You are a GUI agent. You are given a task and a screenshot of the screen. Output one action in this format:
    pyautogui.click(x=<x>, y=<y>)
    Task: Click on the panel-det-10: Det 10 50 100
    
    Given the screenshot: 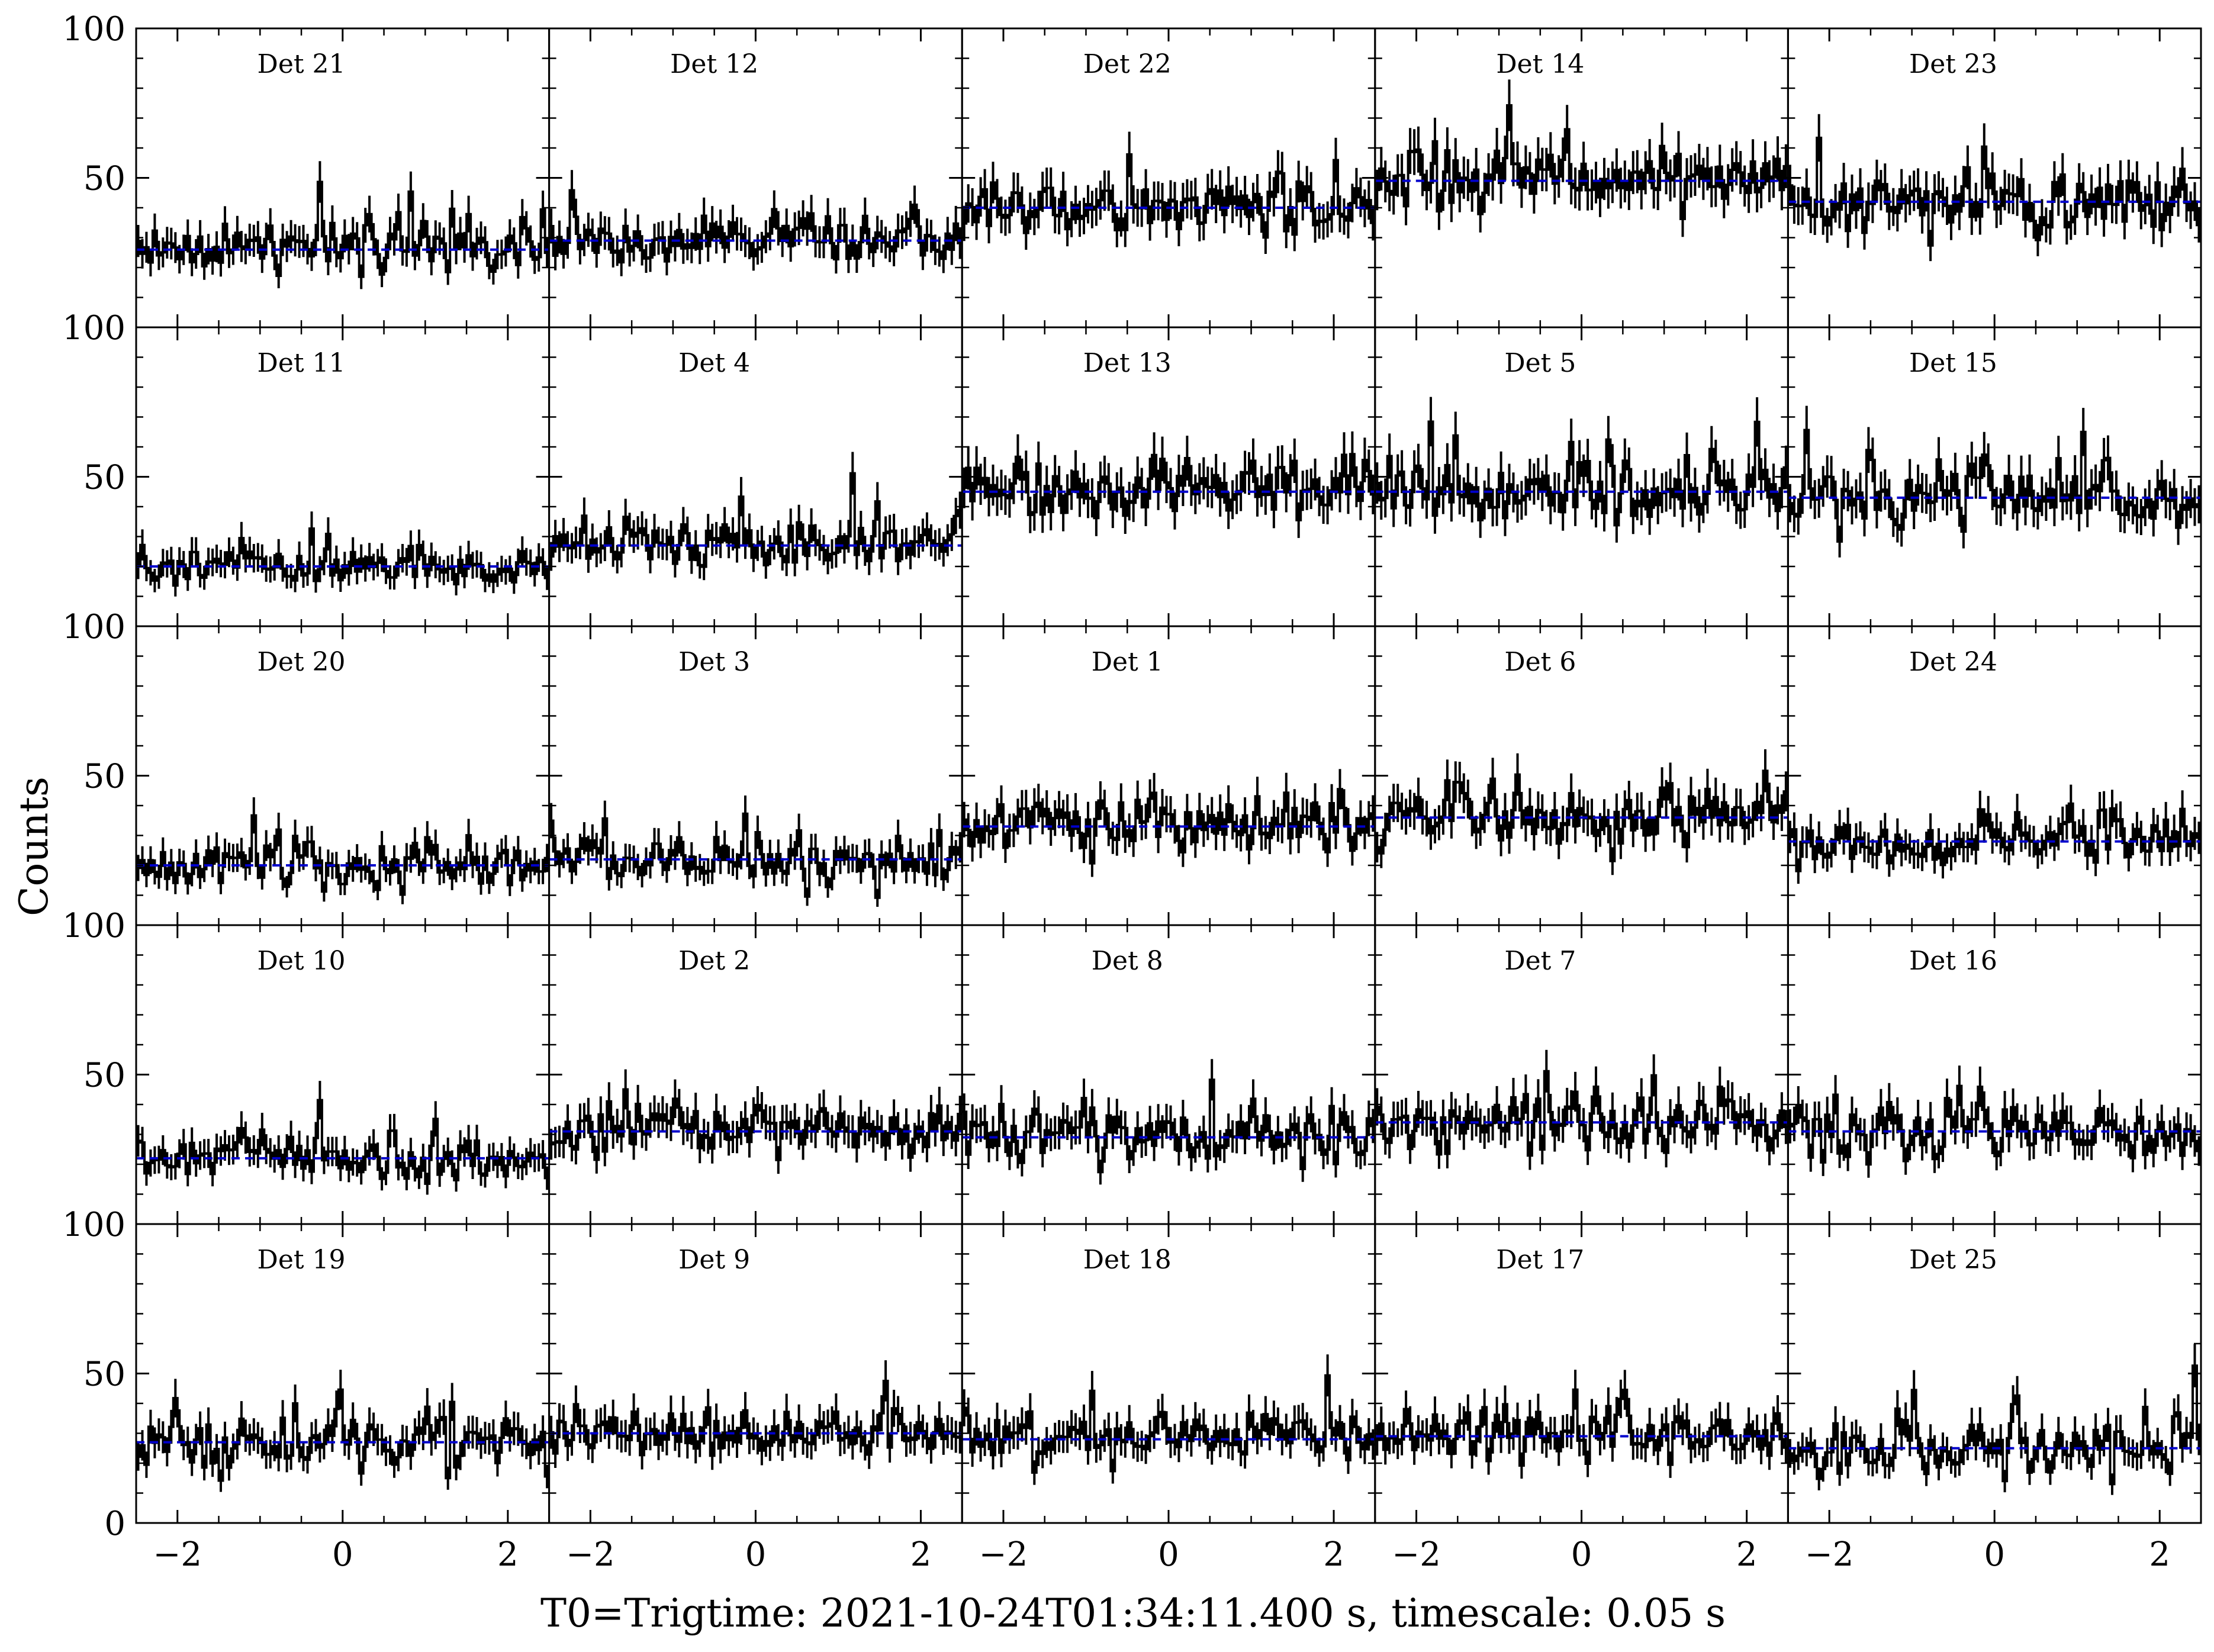 What is the action you would take?
    pyautogui.click(x=306, y=1066)
    